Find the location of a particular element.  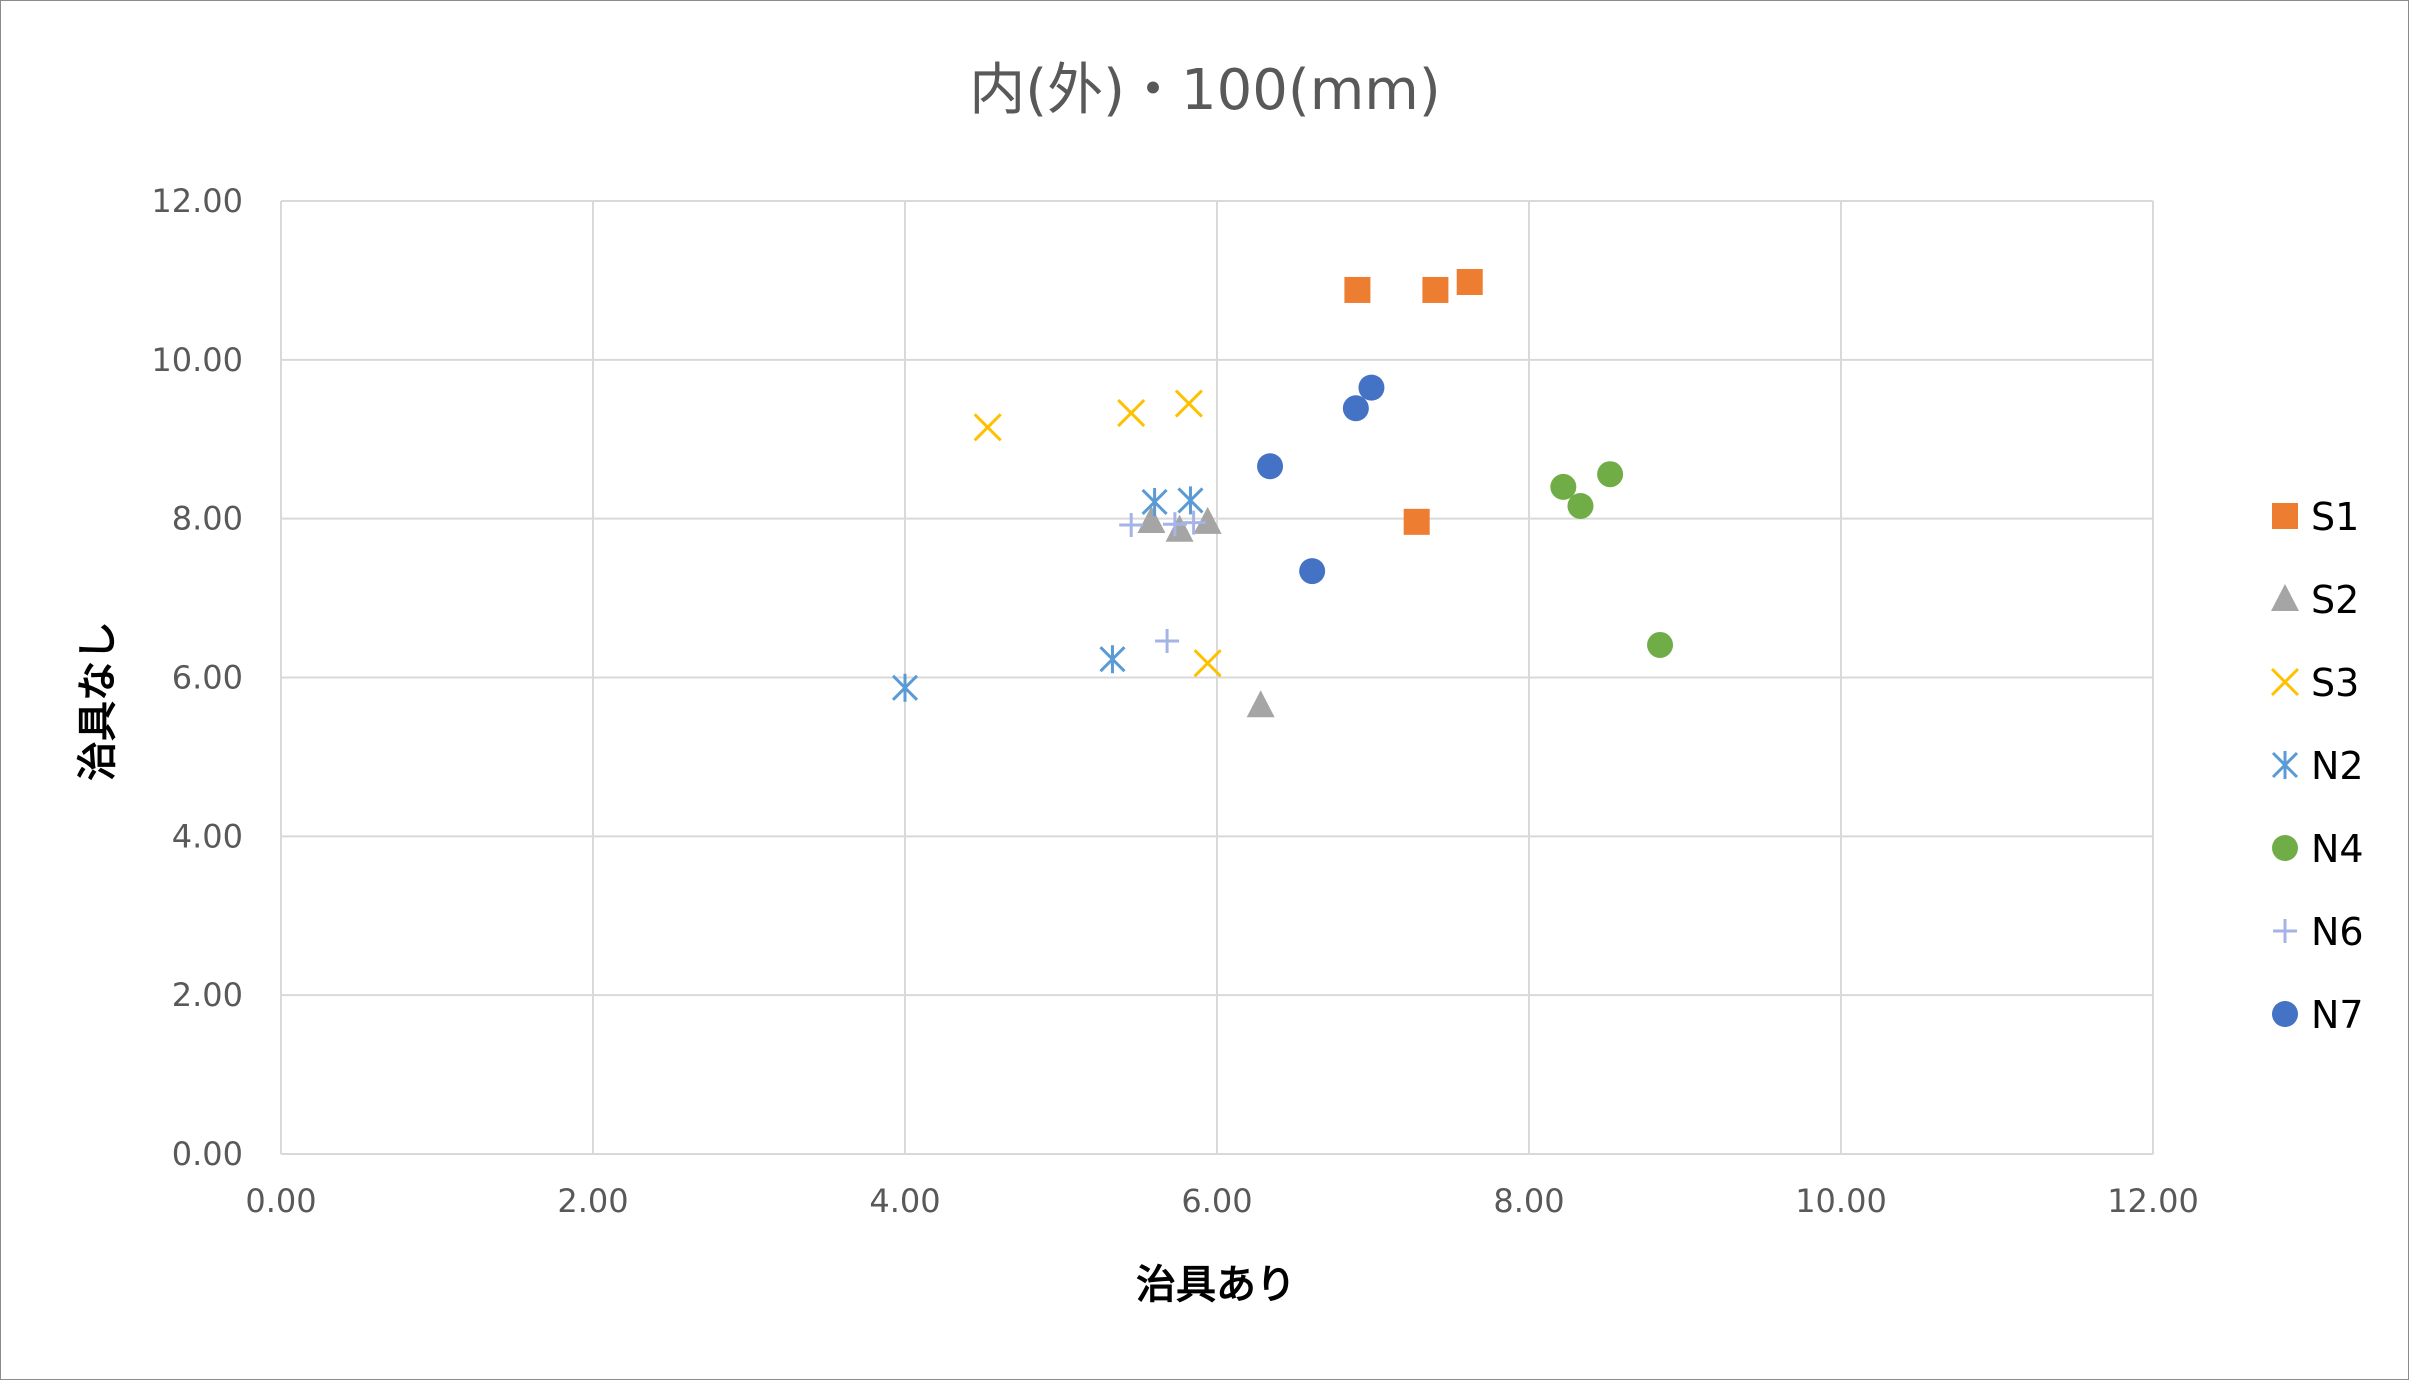

y-tick-label: 0.00 is located at coordinates (207, 1154).